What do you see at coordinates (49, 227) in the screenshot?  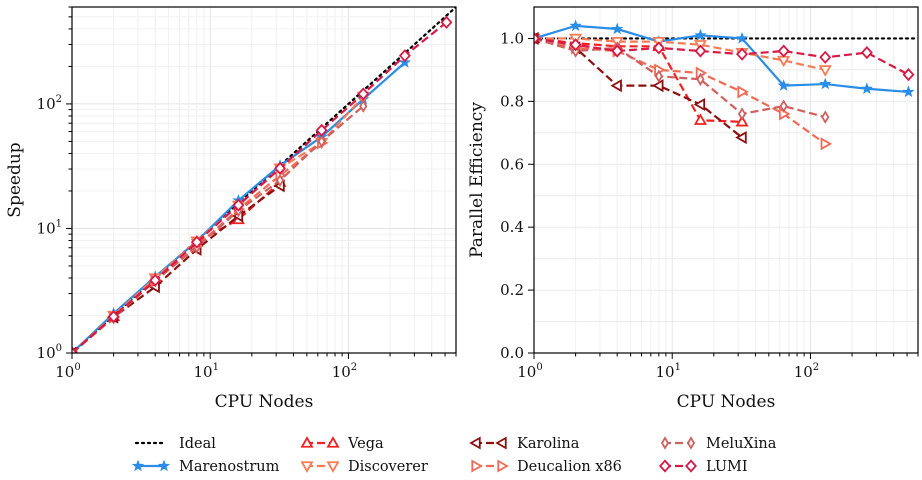 I see `y-tick-label: 10¹` at bounding box center [49, 227].